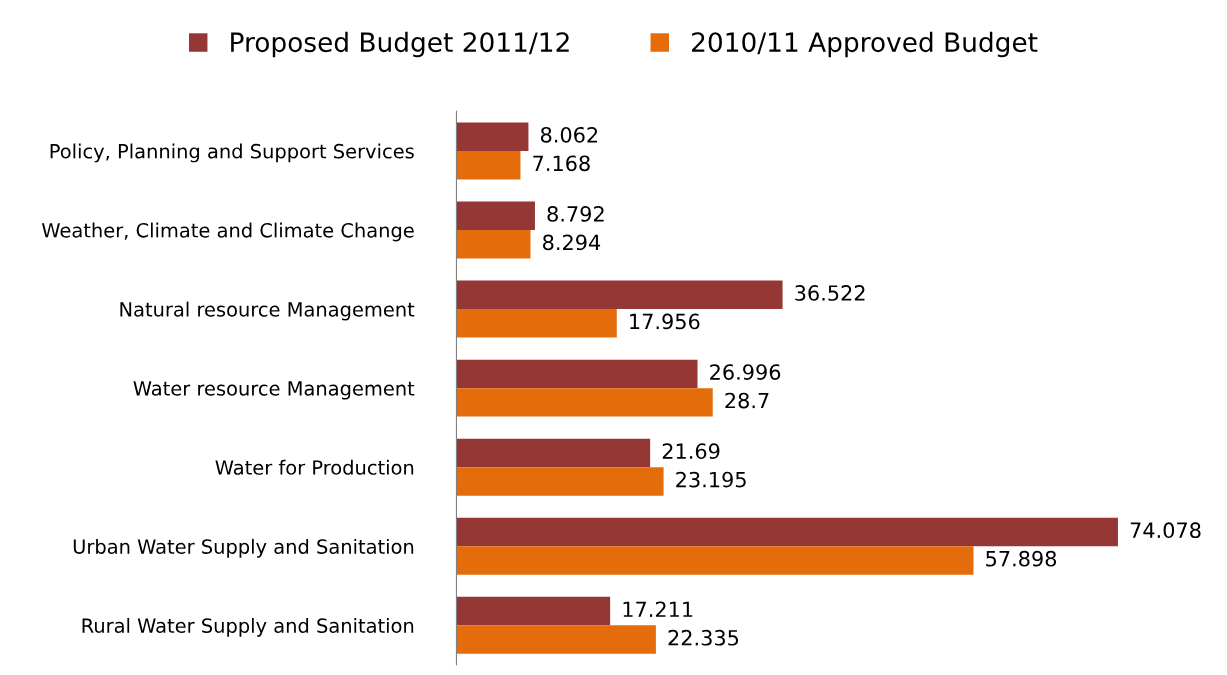 This screenshot has height=675, width=1227. What do you see at coordinates (1165, 530) in the screenshot?
I see `data-label: 74.078` at bounding box center [1165, 530].